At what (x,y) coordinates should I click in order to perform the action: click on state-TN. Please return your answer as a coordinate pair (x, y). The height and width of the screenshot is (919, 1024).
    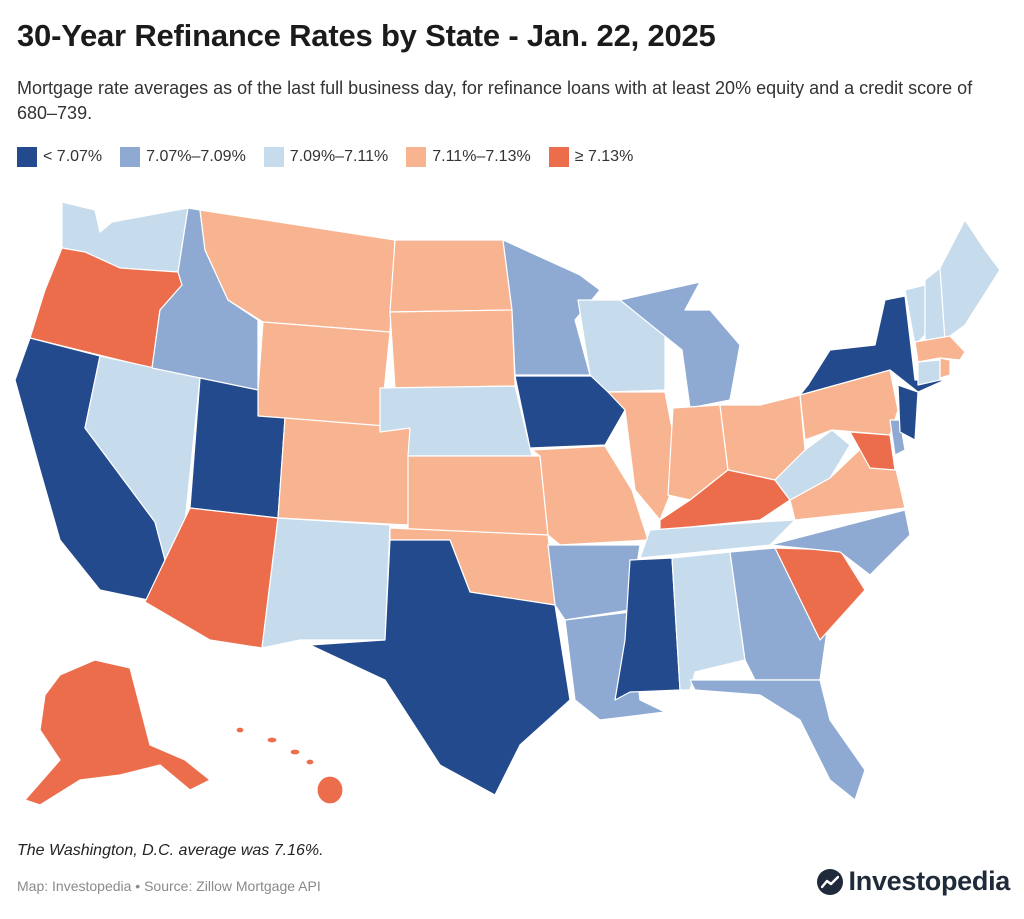
    Looking at the image, I should click on (717, 539).